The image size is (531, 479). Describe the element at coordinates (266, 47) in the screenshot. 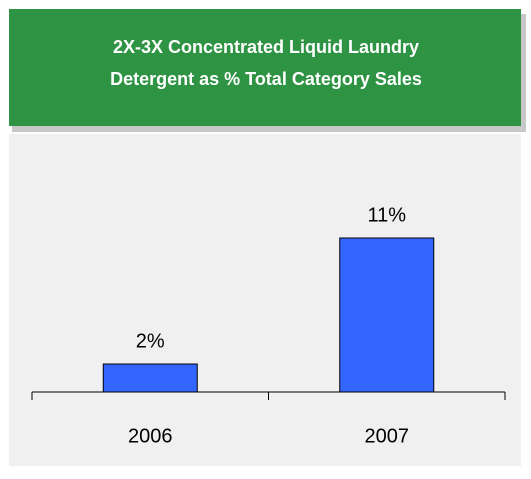

I see `chart-title: 2X-3X Concentrated Liquid Laundry` at that location.